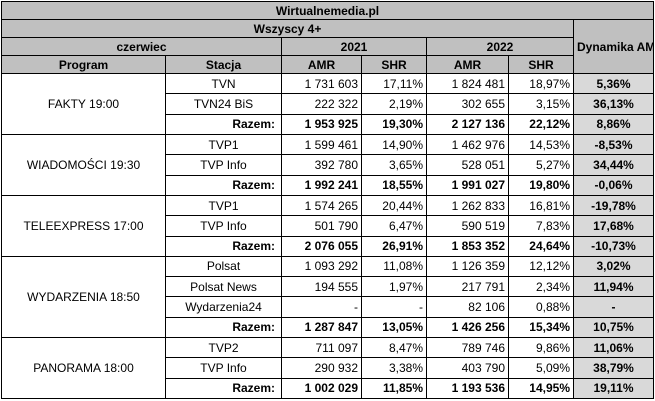 The width and height of the screenshot is (655, 401). I want to click on amr-2021-value: 1 731 603, so click(321, 83).